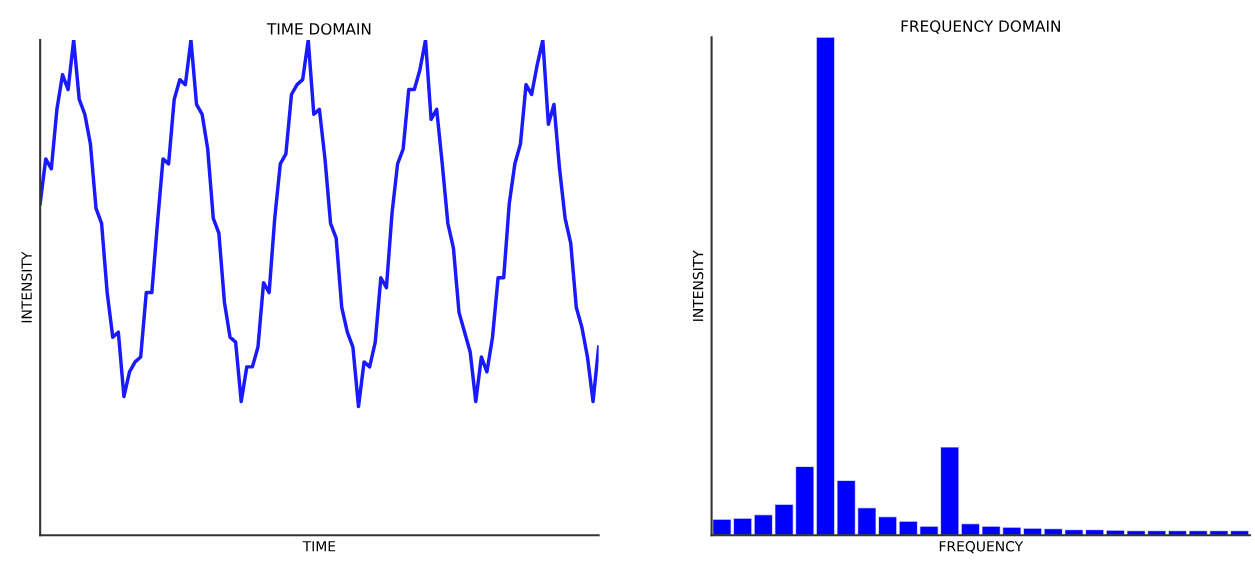  Describe the element at coordinates (319, 546) in the screenshot. I see `x-axis-title: TIME` at that location.